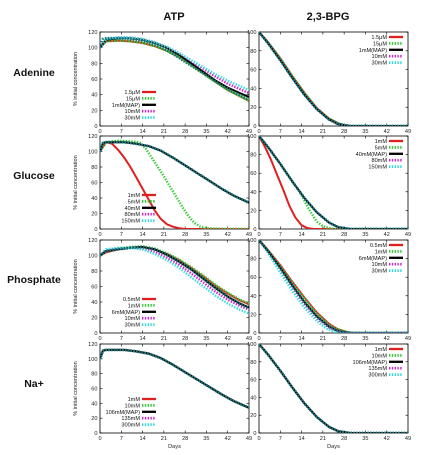  What do you see at coordinates (130, 419) in the screenshot?
I see `legend-label: 135mM` at bounding box center [130, 419].